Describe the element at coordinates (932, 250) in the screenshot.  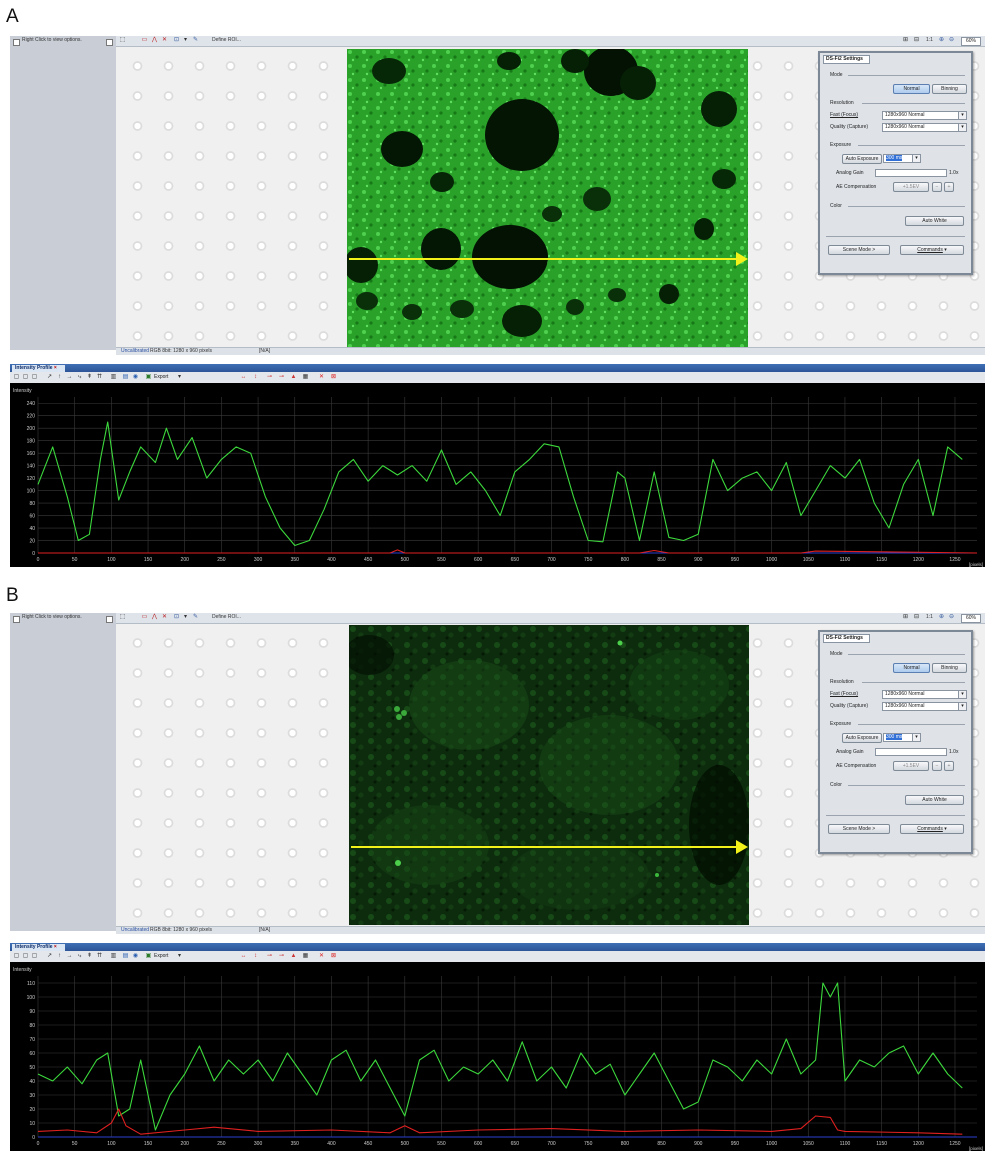
I see `commands-button: Commands ▾` at that location.